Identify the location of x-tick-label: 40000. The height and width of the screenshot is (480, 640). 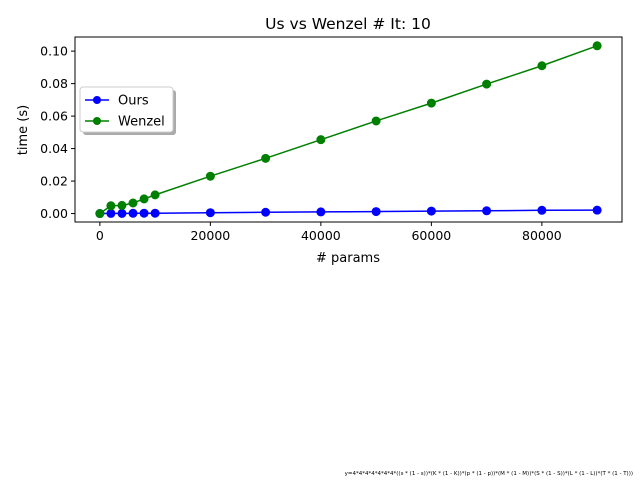
(321, 235).